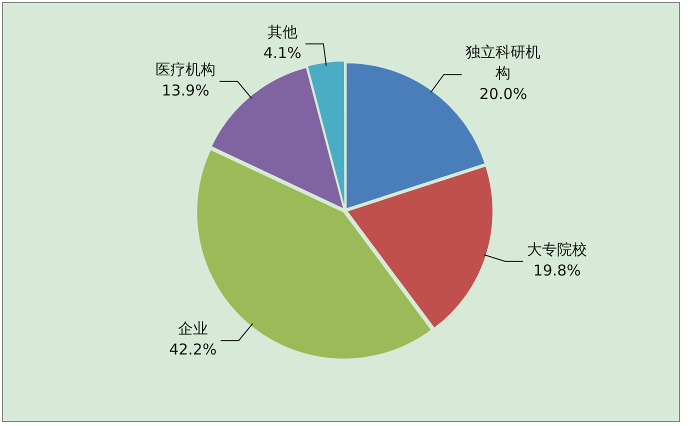 The height and width of the screenshot is (426, 700). What do you see at coordinates (186, 69) in the screenshot?
I see `slice-label: 医疗机构` at bounding box center [186, 69].